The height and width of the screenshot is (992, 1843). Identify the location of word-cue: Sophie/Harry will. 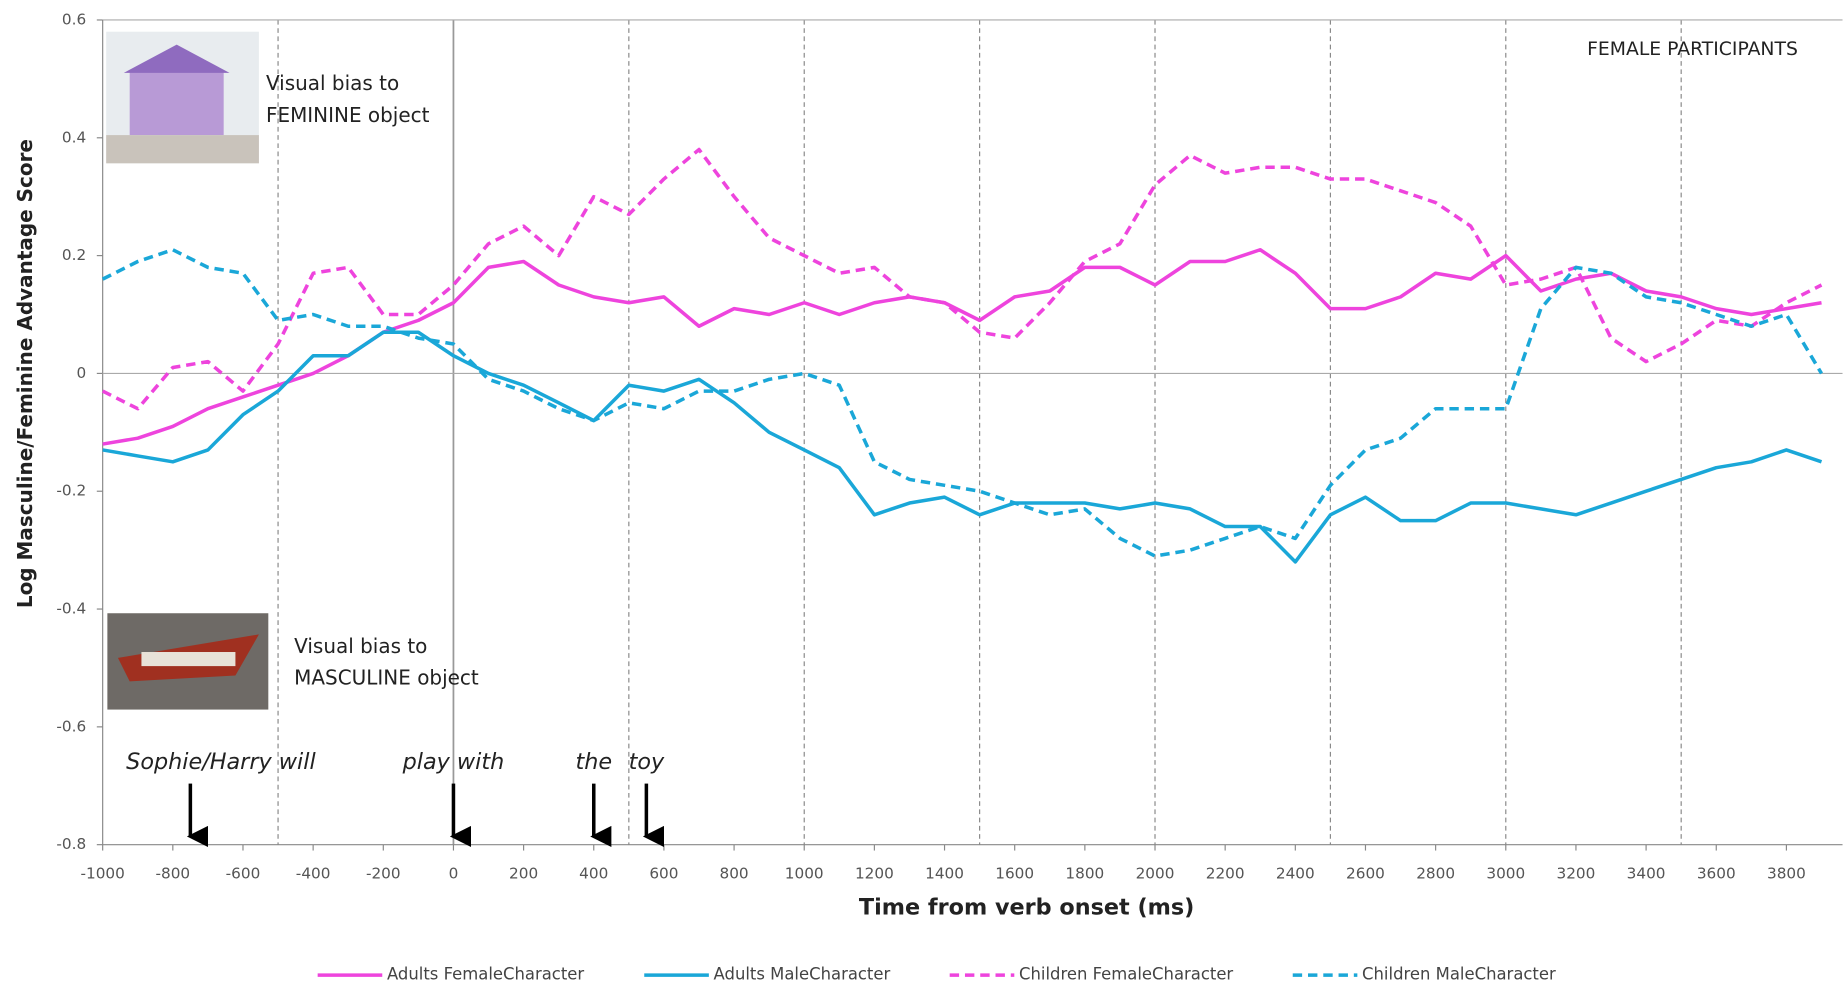
(221, 762).